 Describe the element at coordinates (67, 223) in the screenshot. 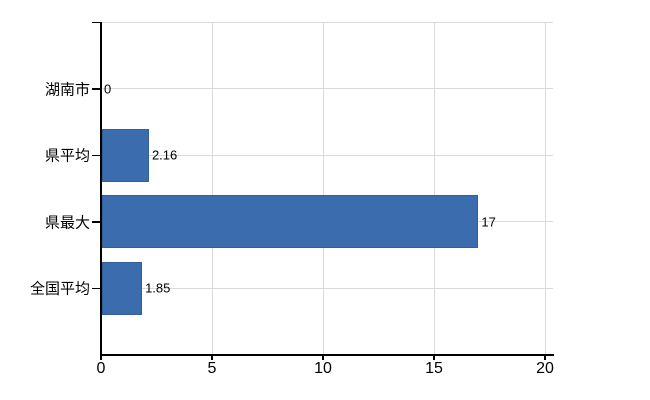

I see `category-label: 県最大` at that location.